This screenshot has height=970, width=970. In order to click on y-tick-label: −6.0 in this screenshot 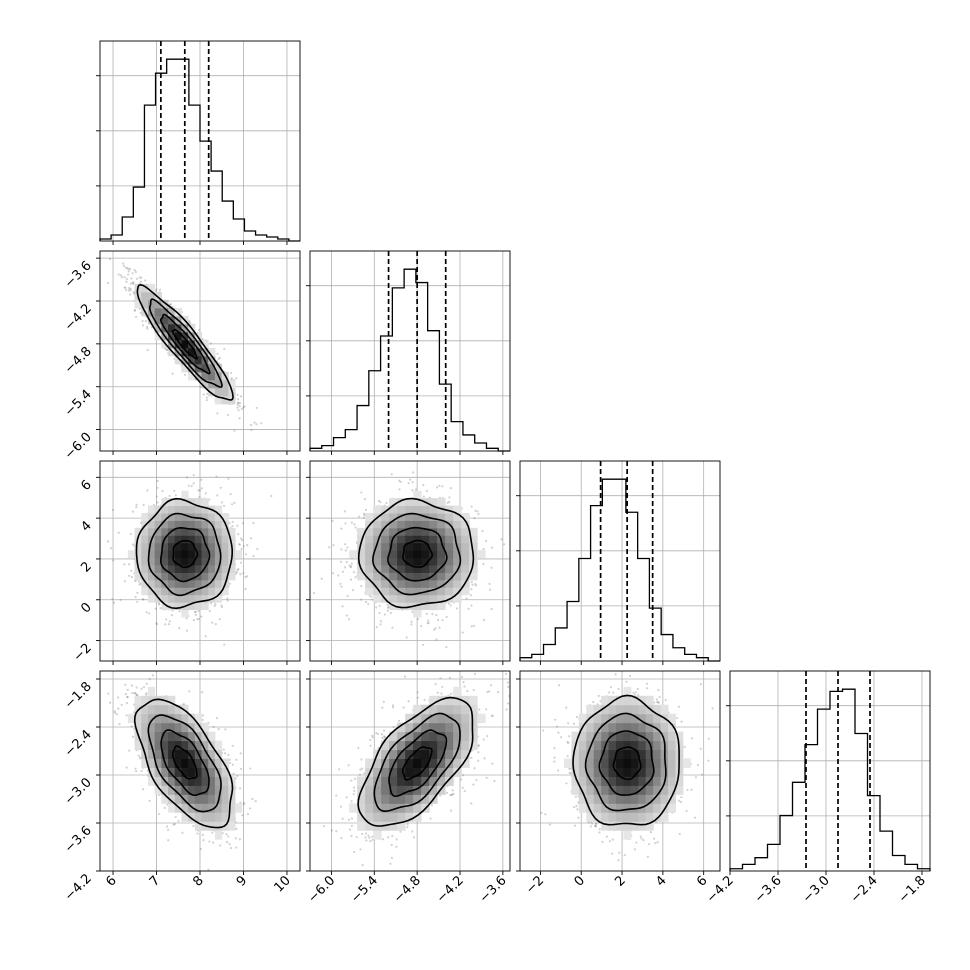, I will do `click(78, 446)`.